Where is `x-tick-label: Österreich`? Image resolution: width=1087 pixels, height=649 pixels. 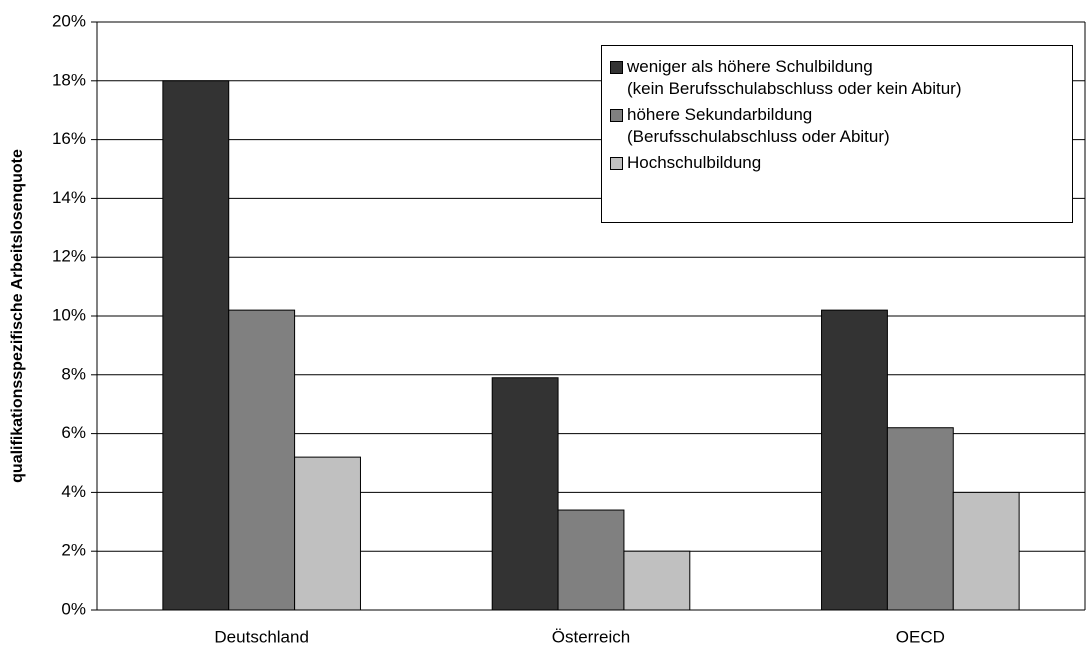
x-tick-label: Österreich is located at coordinates (591, 636).